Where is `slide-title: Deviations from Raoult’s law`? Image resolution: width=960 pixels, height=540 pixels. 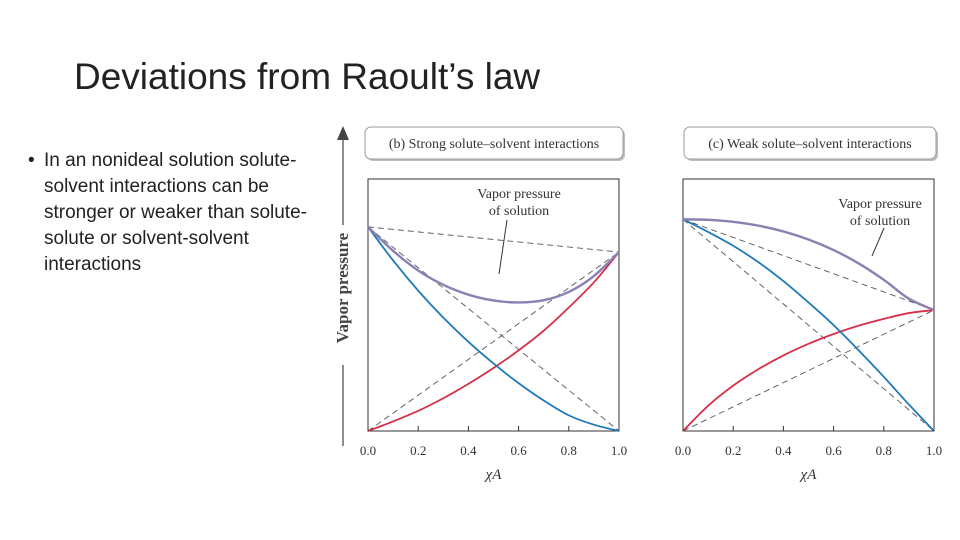
slide-title: Deviations from Raoult’s law is located at coordinates (307, 76).